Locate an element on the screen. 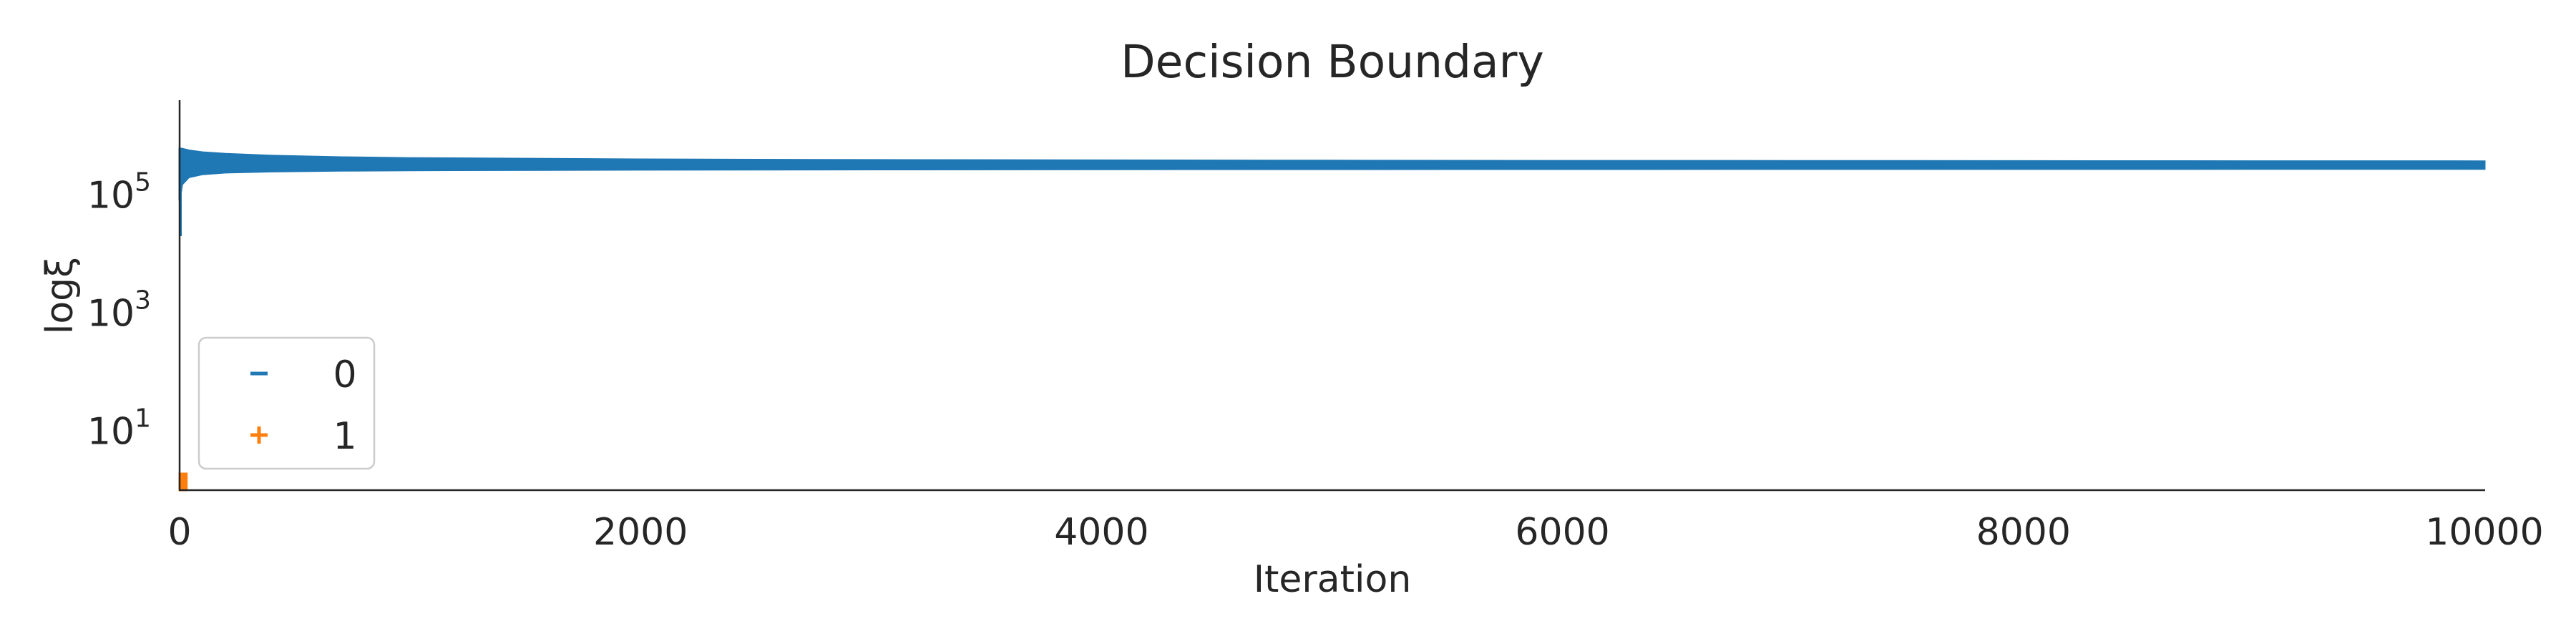 Image resolution: width=2576 pixels, height=644 pixels. legend-item-0: 0 is located at coordinates (303, 374).